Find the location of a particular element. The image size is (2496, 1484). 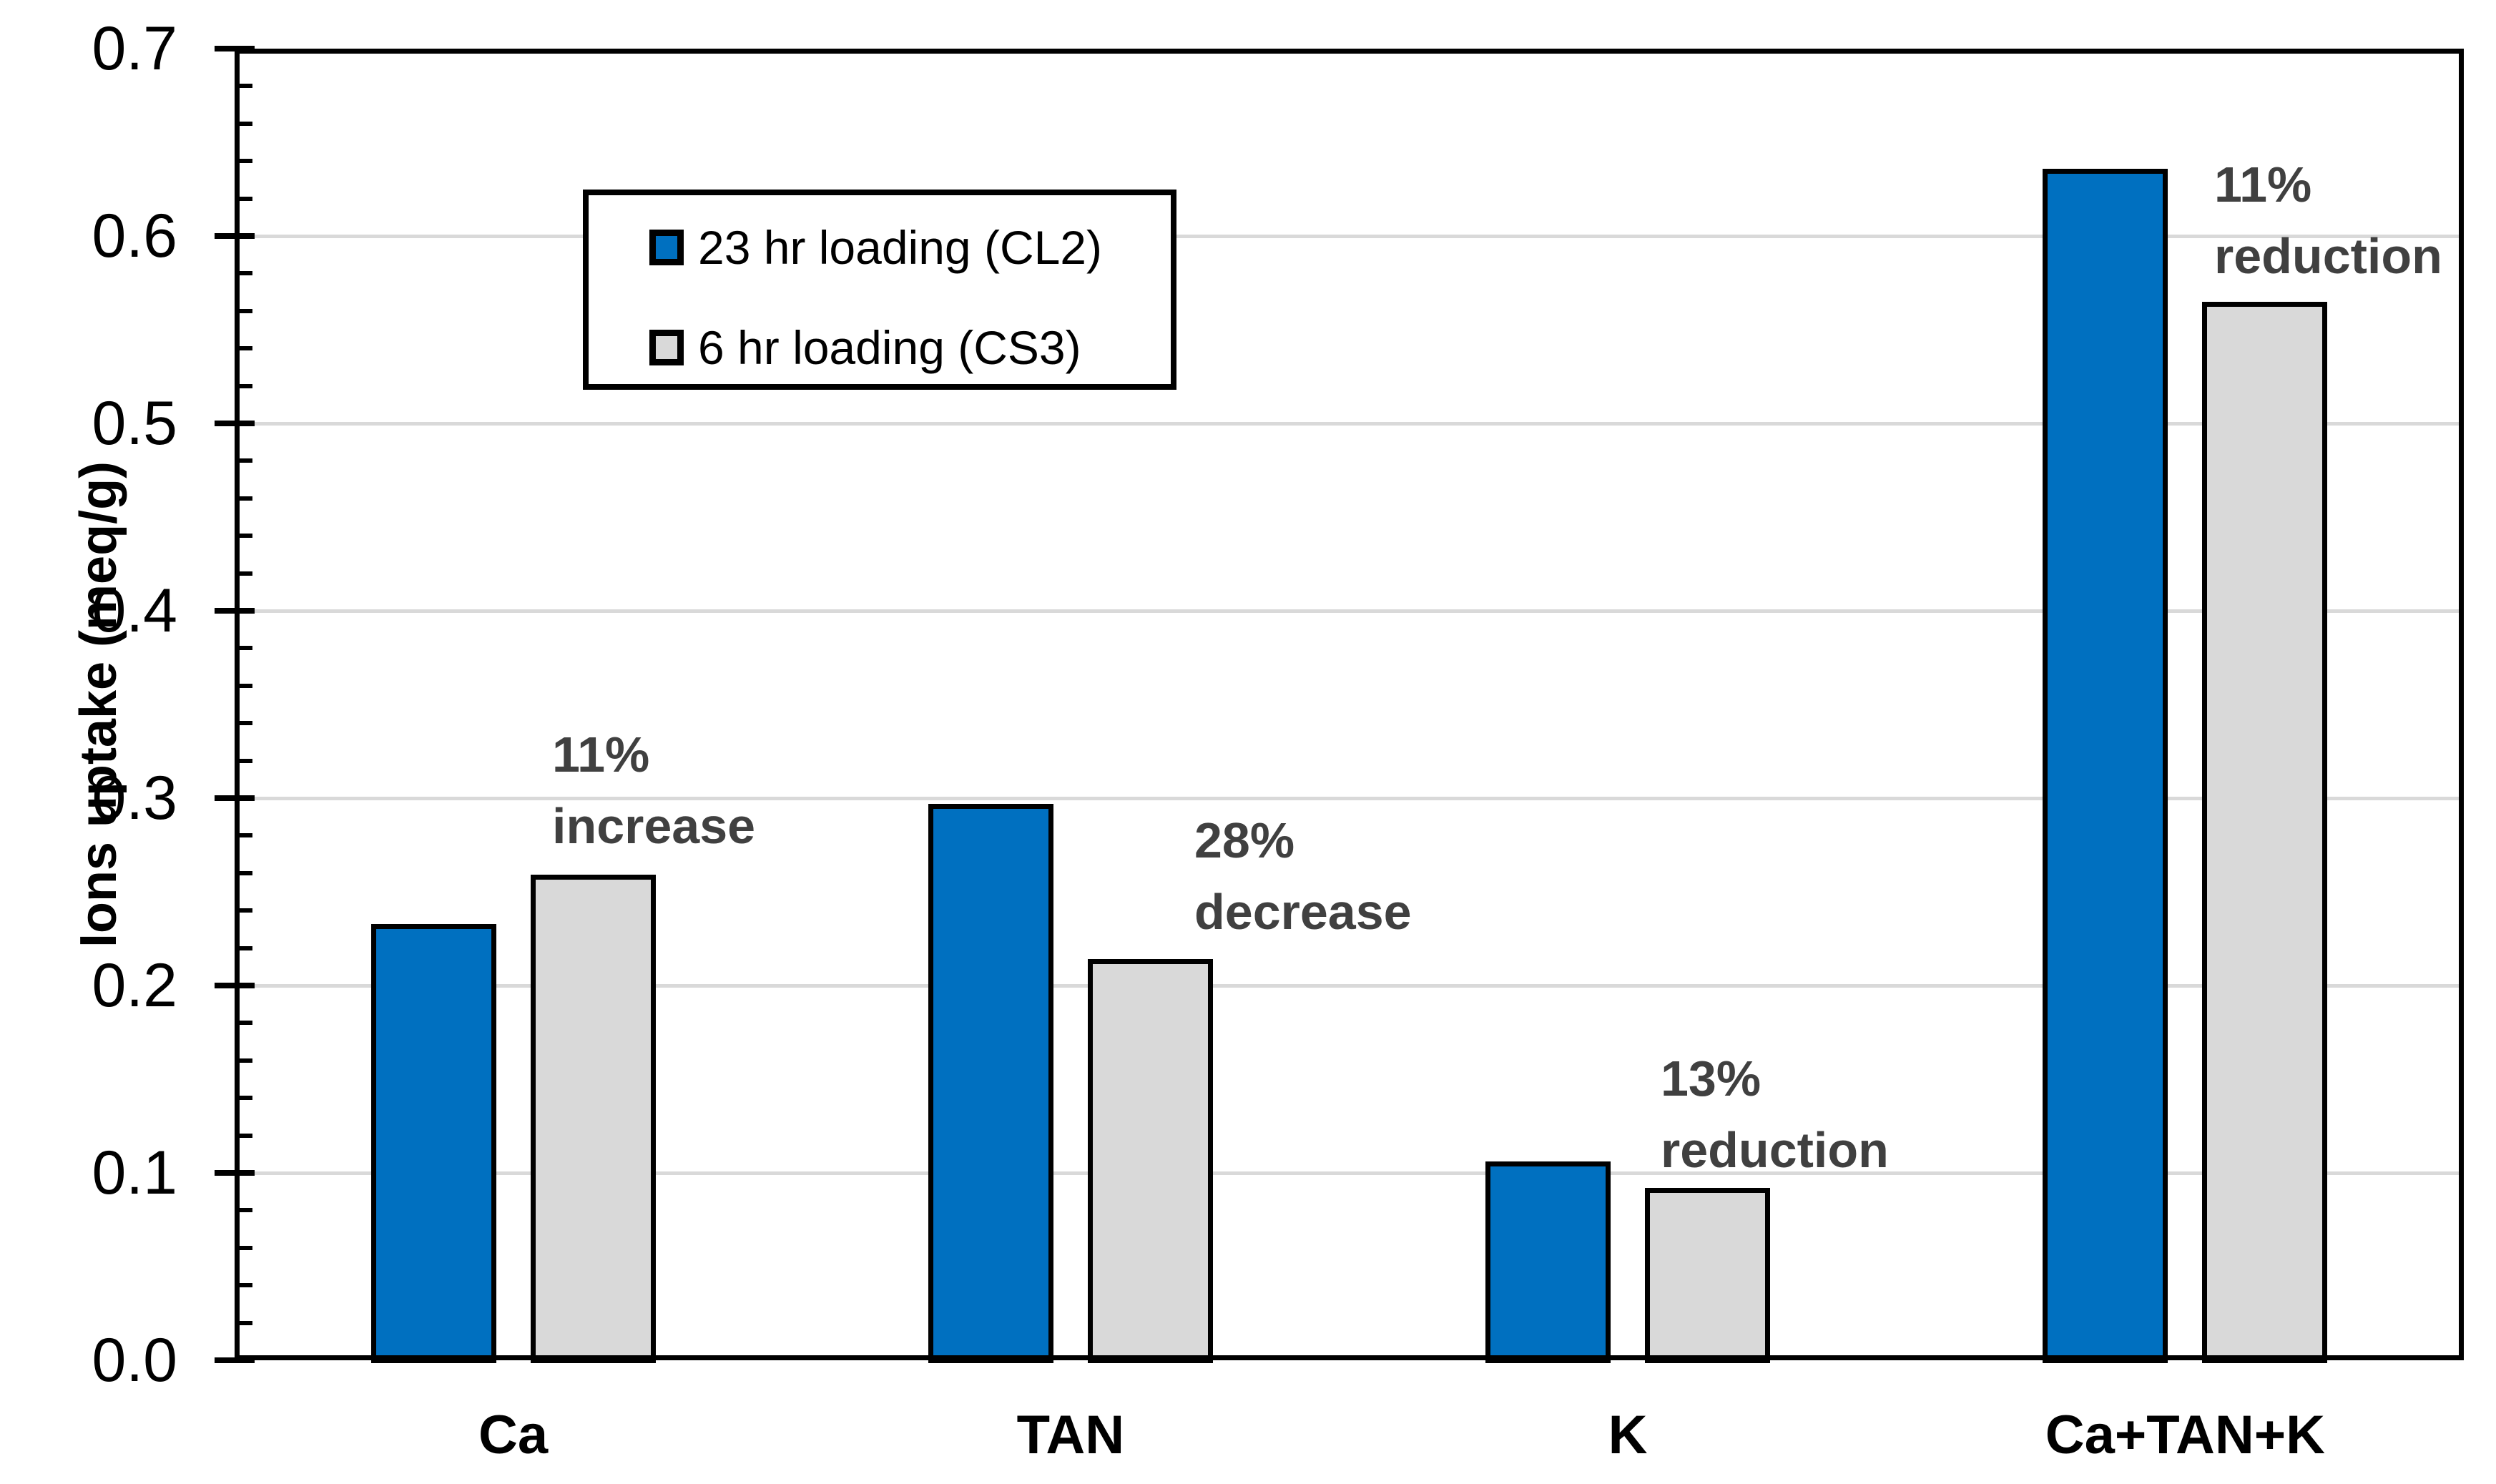

bar-cl2-ca is located at coordinates (433, 1143).